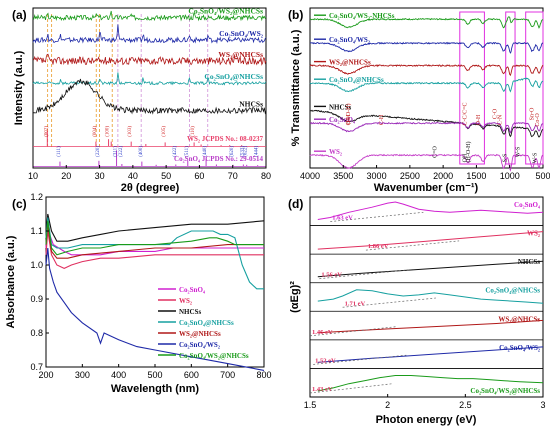  I want to click on reference-peak-label: (100), so click(108, 131).